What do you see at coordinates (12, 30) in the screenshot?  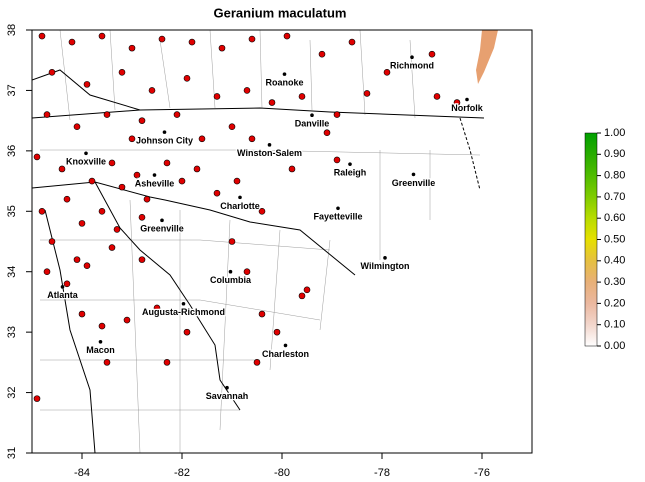 I see `y-tick-label: 38` at bounding box center [12, 30].